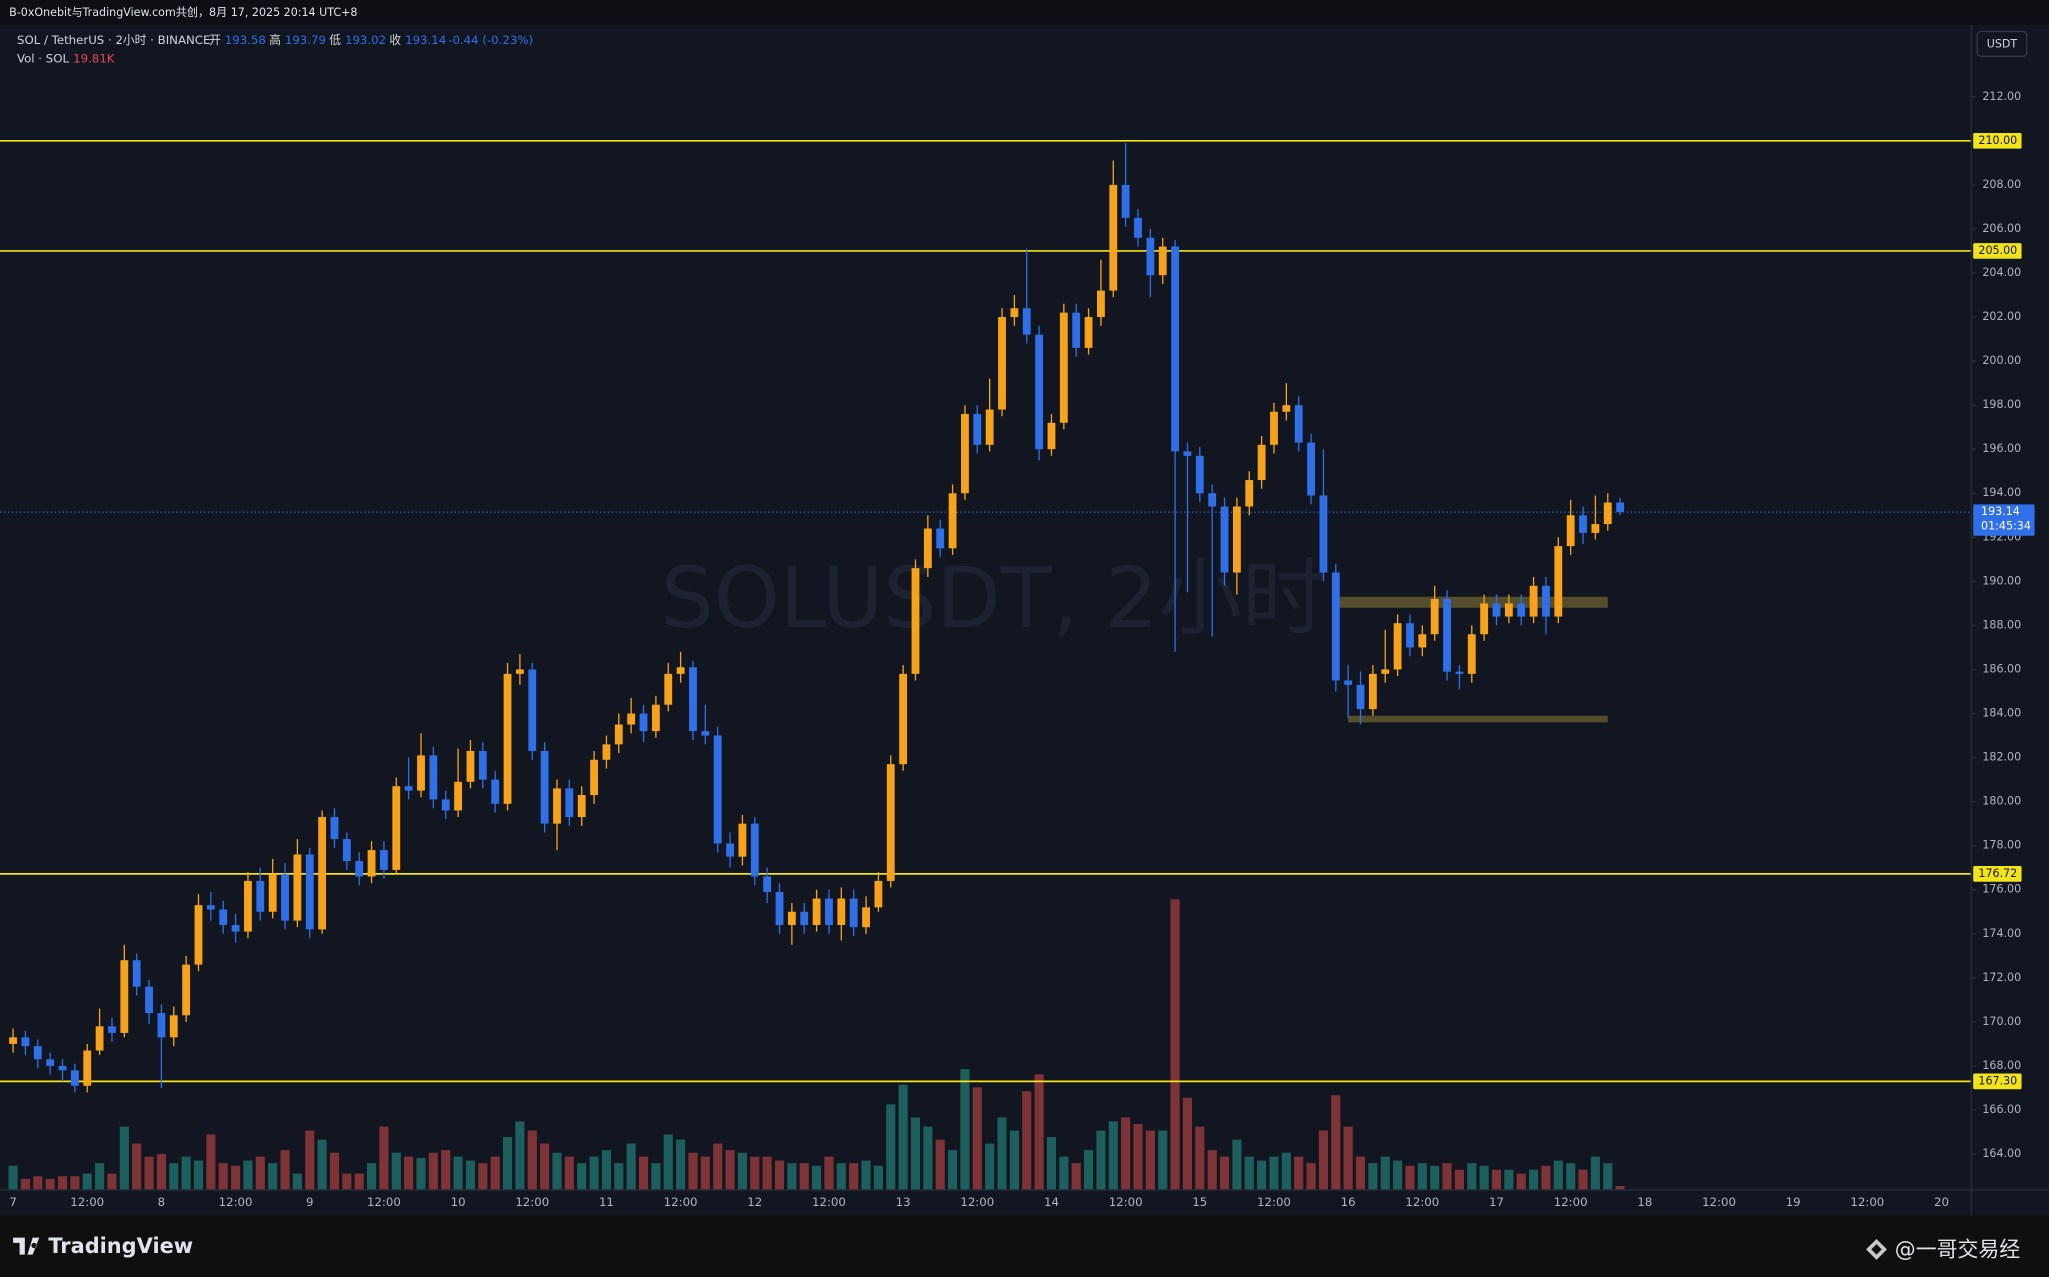  I want to click on last-price-label: 193.14, so click(2000, 511).